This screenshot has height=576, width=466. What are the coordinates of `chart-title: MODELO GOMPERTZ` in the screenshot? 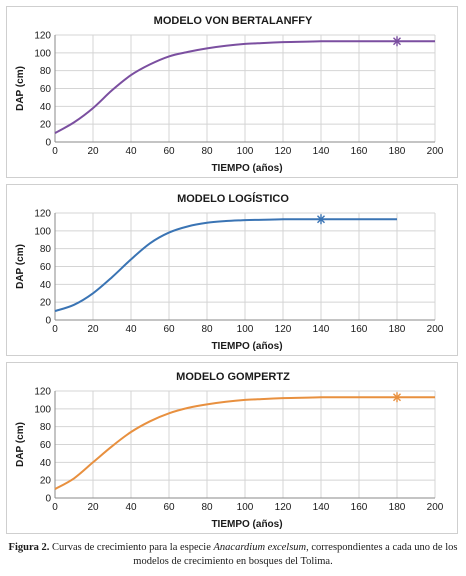 It's located at (233, 377).